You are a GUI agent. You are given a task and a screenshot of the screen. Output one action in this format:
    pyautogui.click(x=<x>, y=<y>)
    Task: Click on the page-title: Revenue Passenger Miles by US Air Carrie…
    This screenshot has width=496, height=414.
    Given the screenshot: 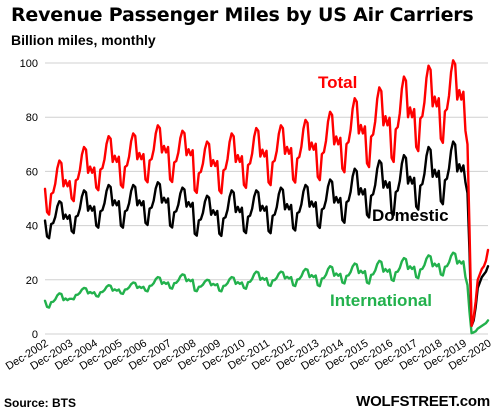 What is the action you would take?
    pyautogui.click(x=242, y=15)
    